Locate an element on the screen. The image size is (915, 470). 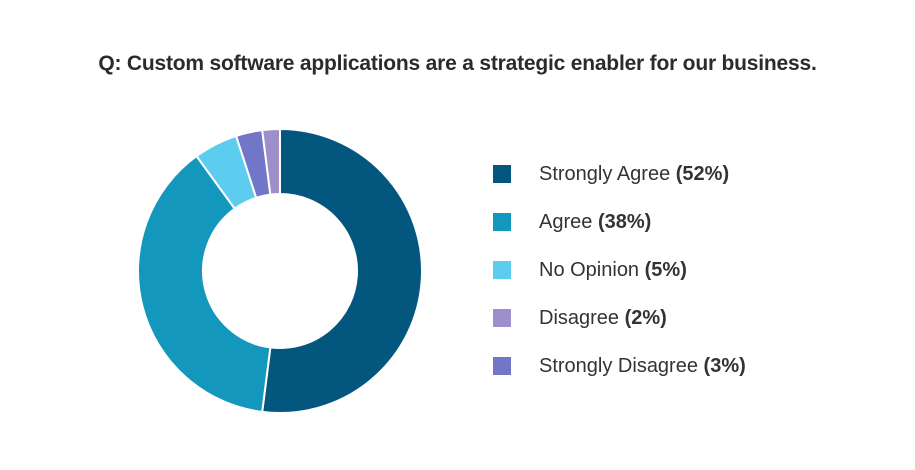
legend-item-strongly-agree: Strongly Agree (52%) is located at coordinates (619, 174).